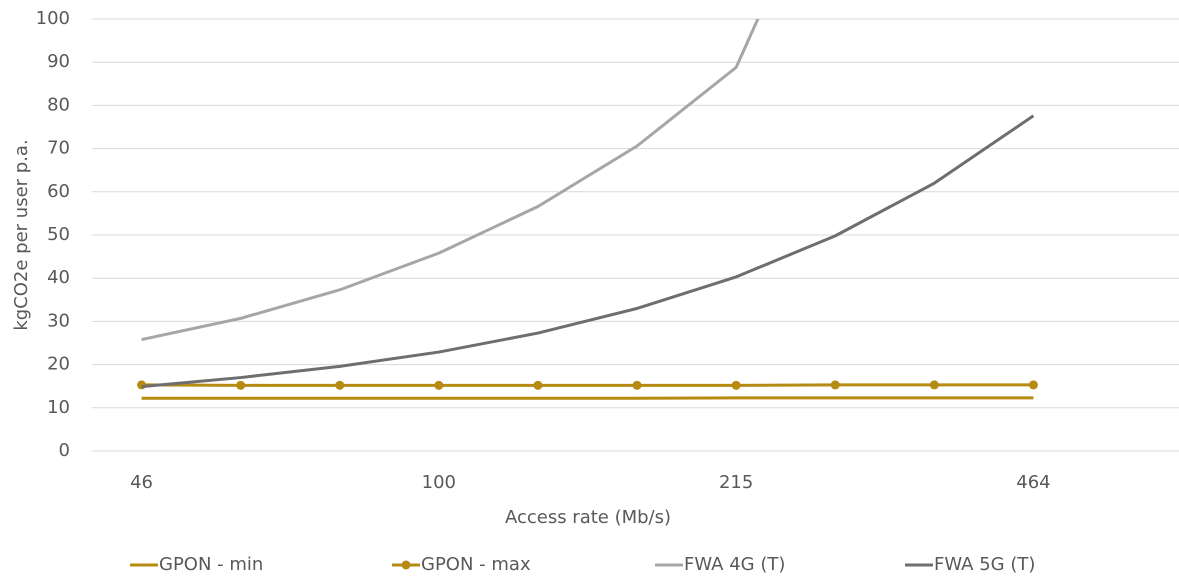 This screenshot has height=579, width=1179. I want to click on y-tick-label: 10, so click(58, 407).